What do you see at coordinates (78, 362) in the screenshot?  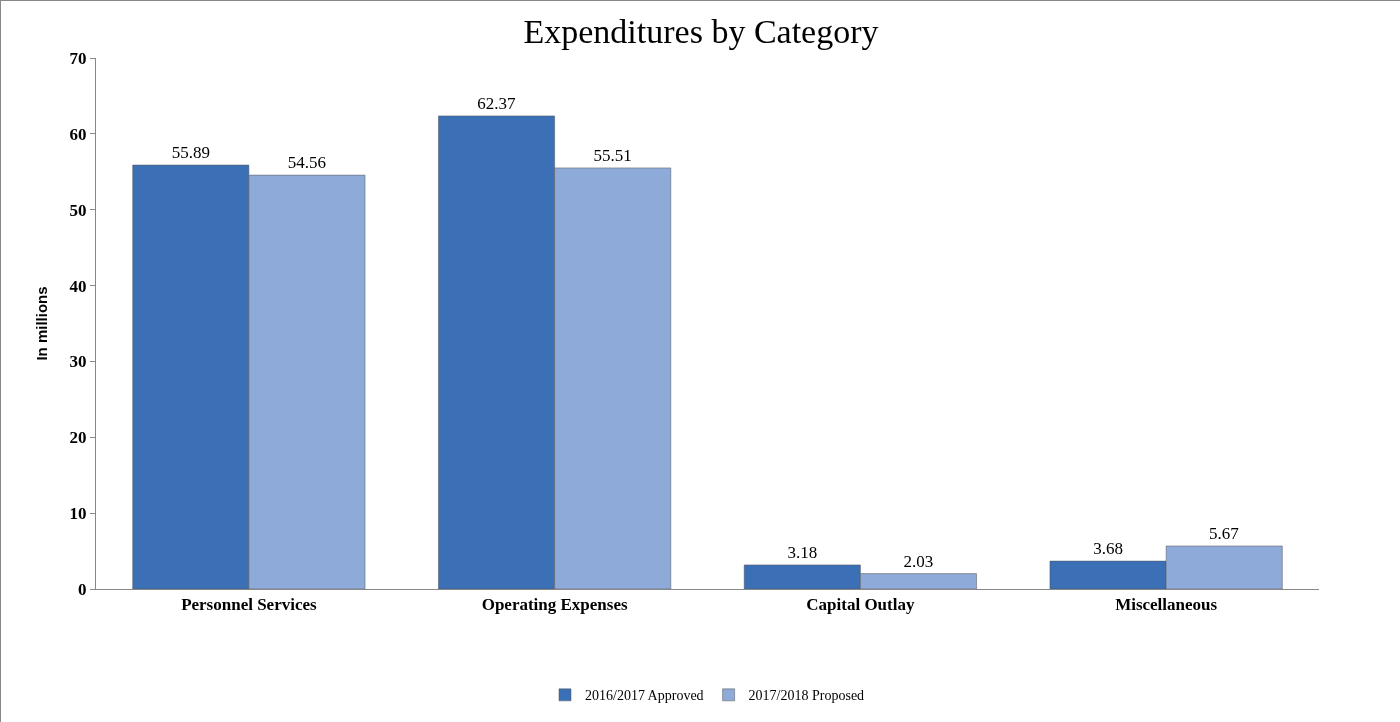 I see `y-tick-label: 30` at bounding box center [78, 362].